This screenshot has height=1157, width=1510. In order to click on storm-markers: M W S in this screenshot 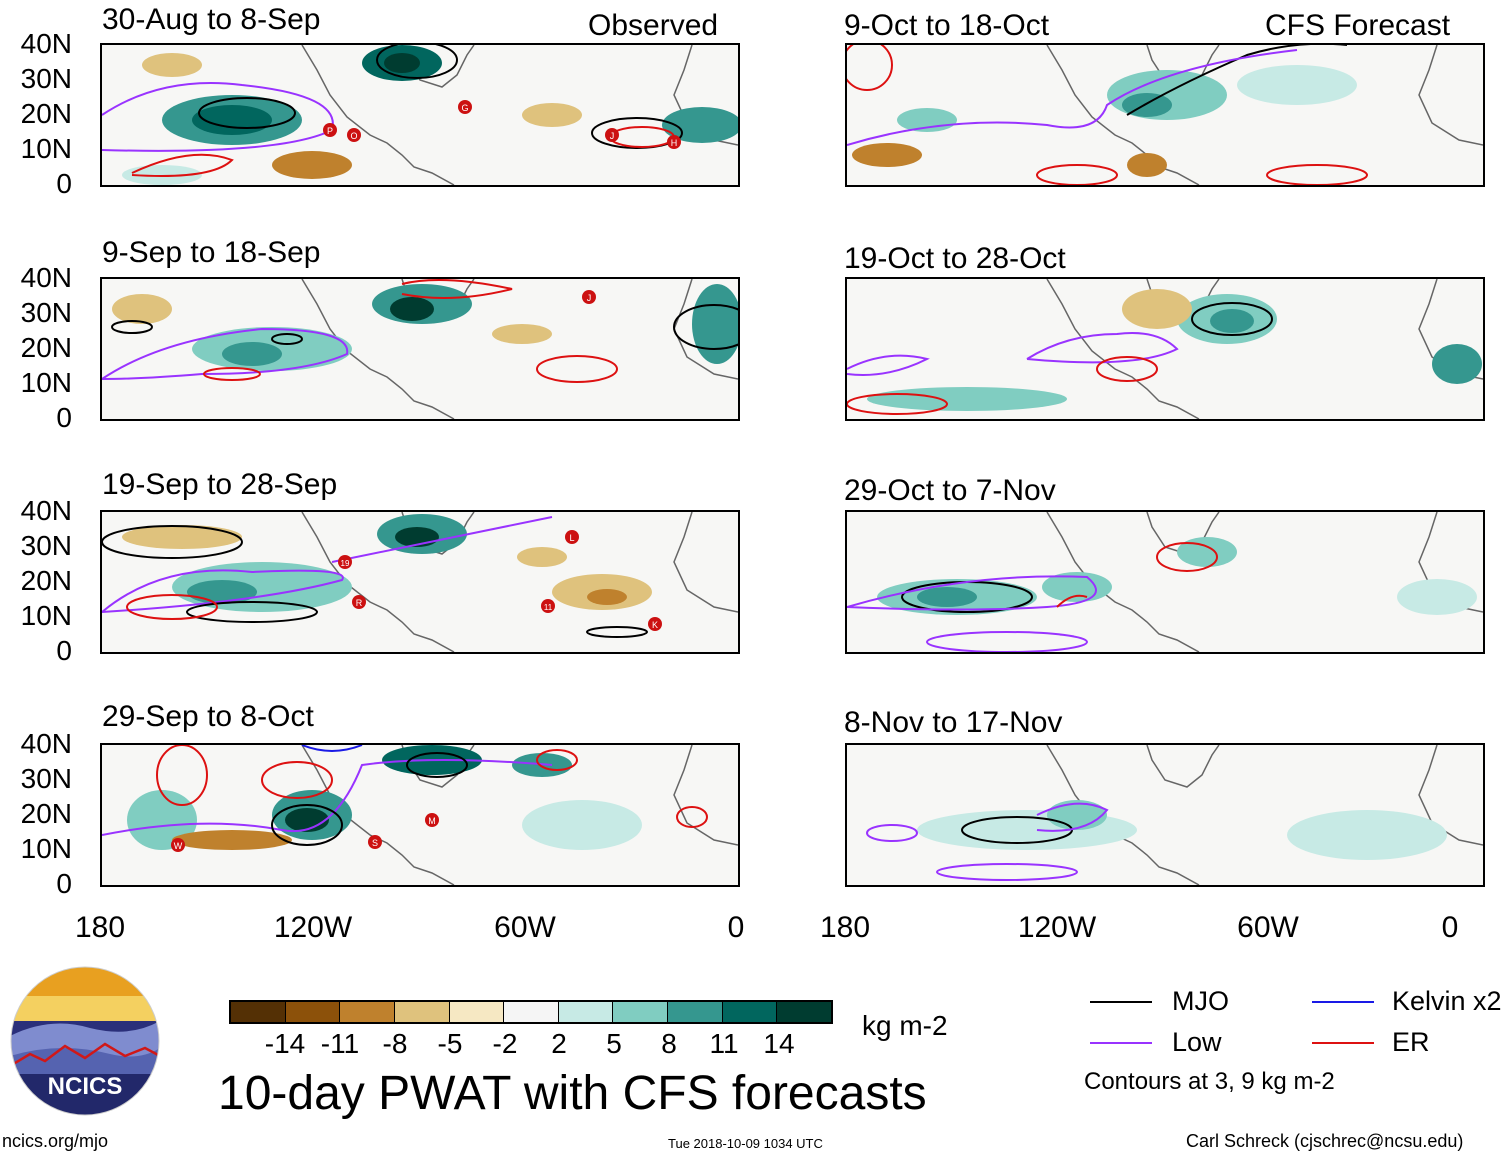, I will do `click(305, 832)`.